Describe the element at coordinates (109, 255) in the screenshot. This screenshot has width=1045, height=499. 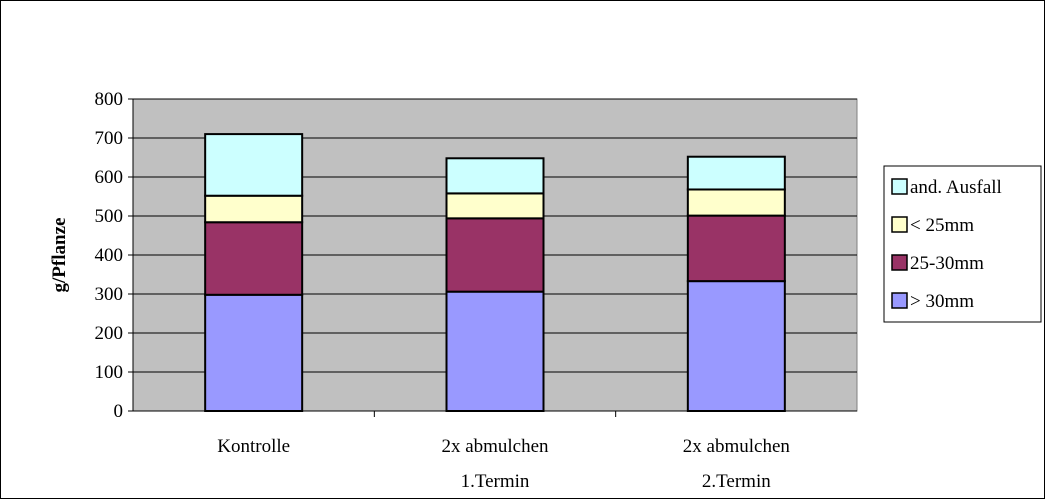
I see `y-tick-label: 400` at that location.